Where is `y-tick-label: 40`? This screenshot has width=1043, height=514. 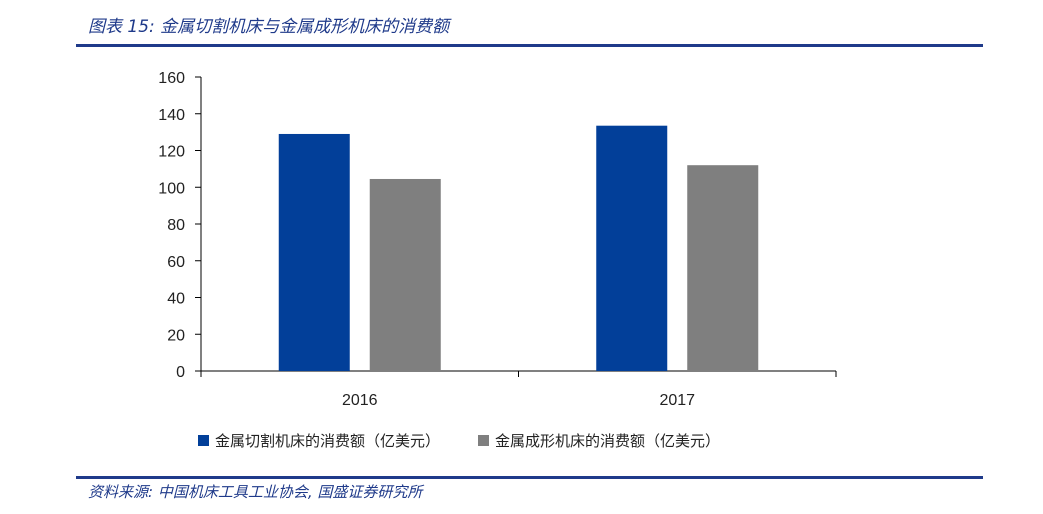 y-tick-label: 40 is located at coordinates (176, 299).